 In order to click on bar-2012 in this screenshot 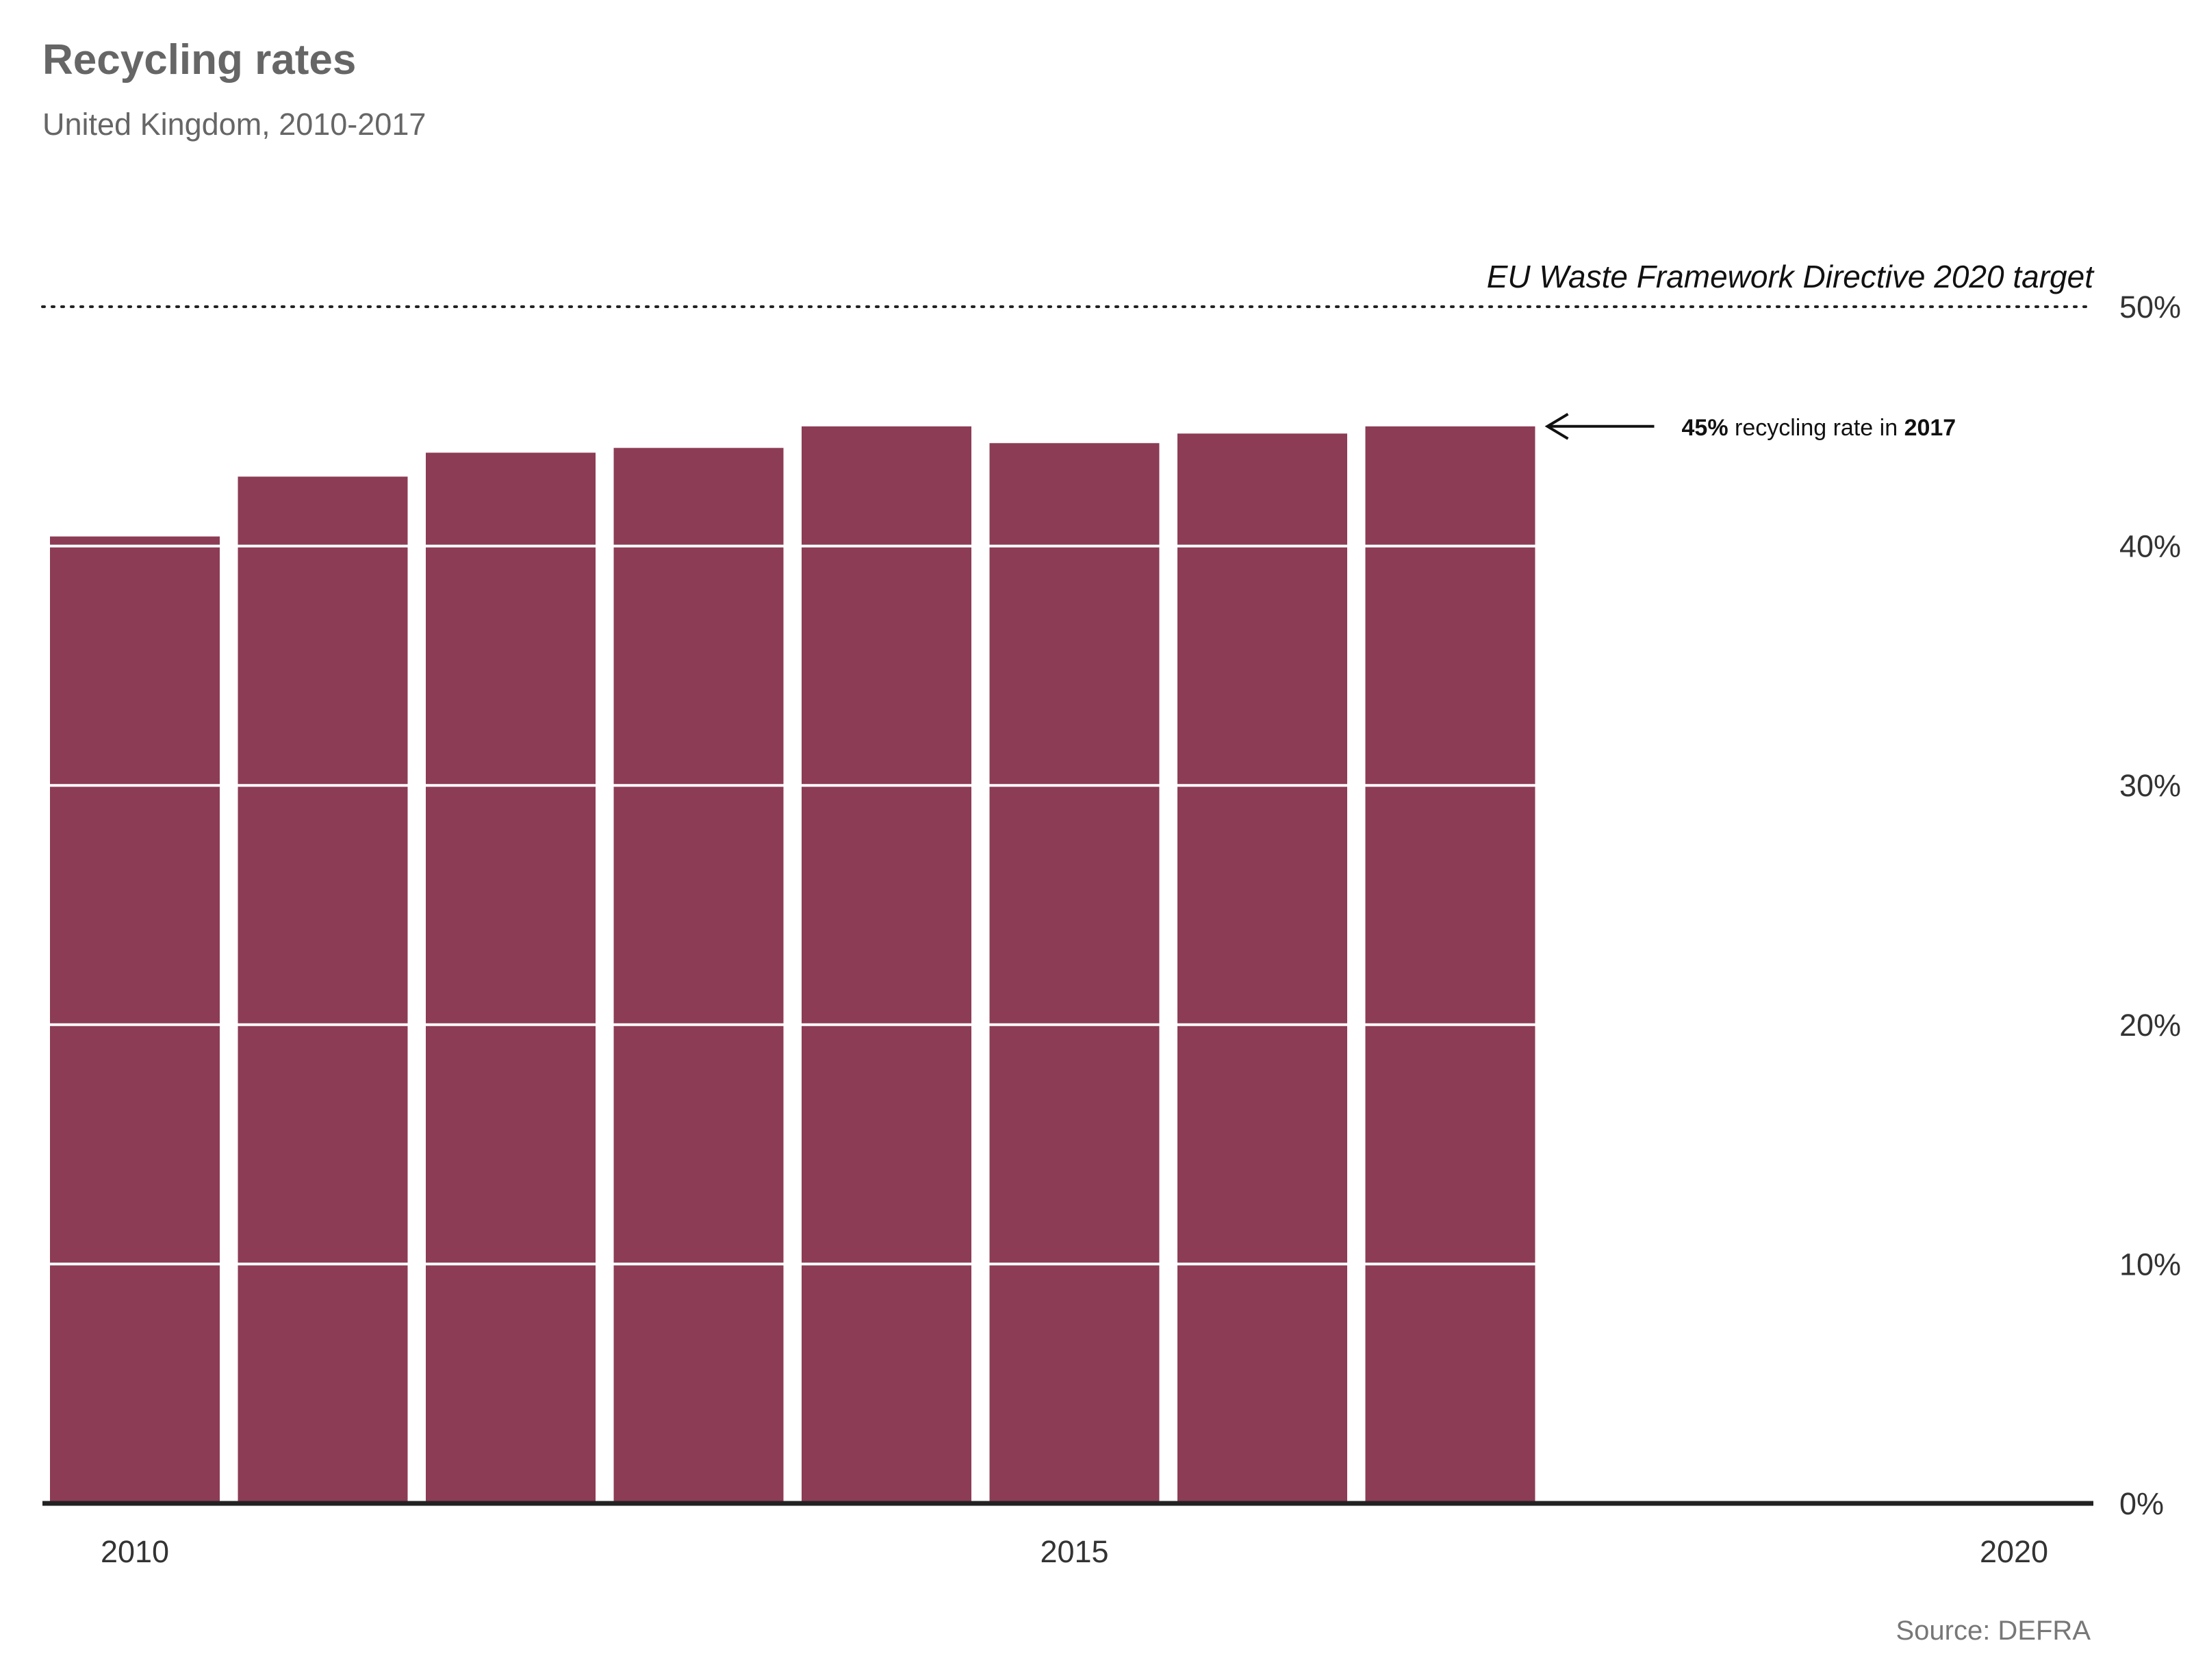, I will do `click(511, 978)`.